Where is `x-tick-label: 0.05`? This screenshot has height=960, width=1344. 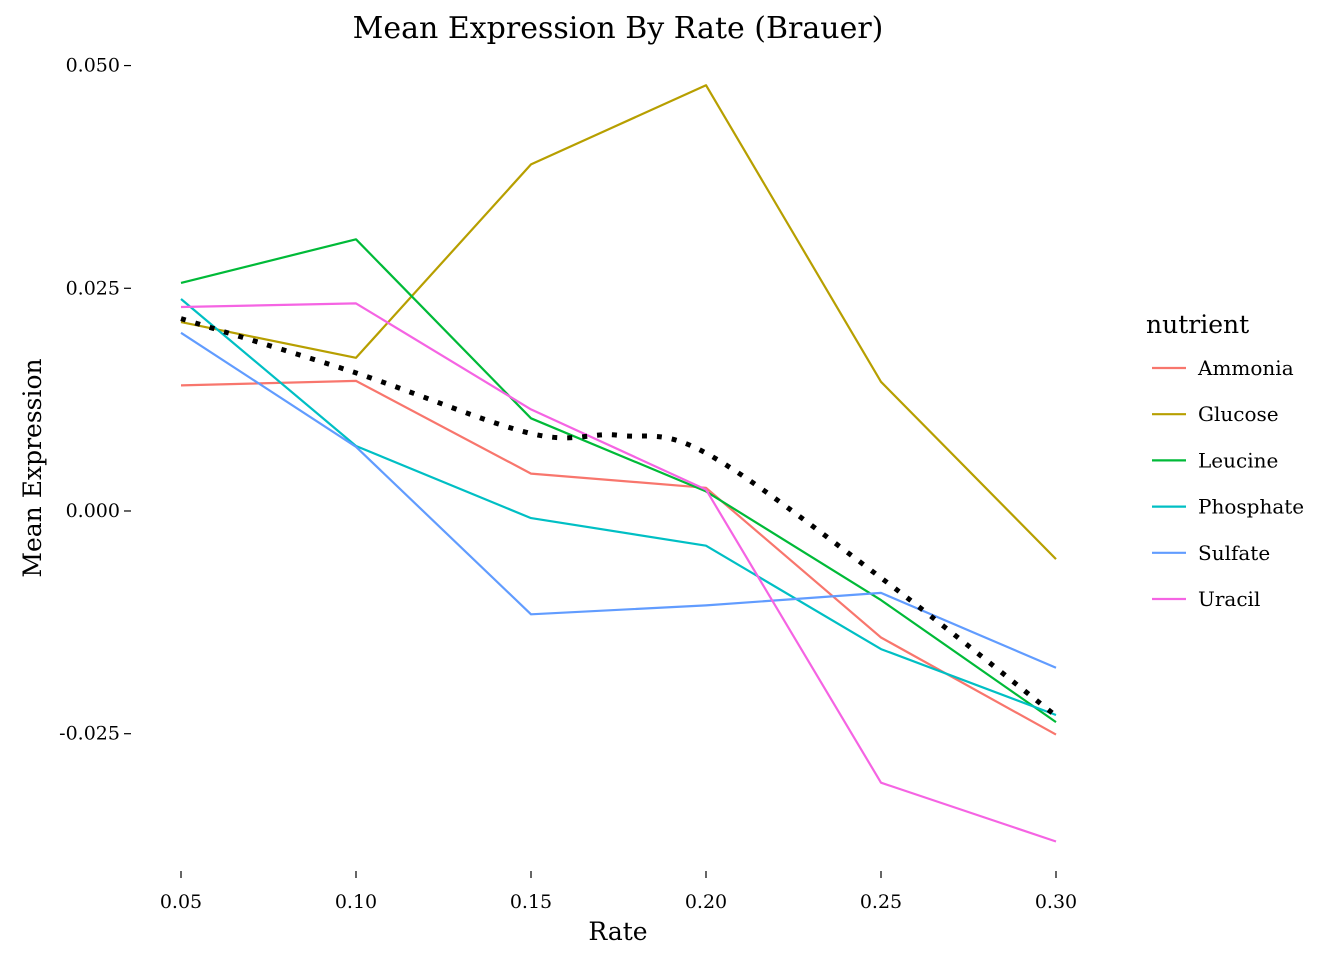
x-tick-label: 0.05 is located at coordinates (181, 902).